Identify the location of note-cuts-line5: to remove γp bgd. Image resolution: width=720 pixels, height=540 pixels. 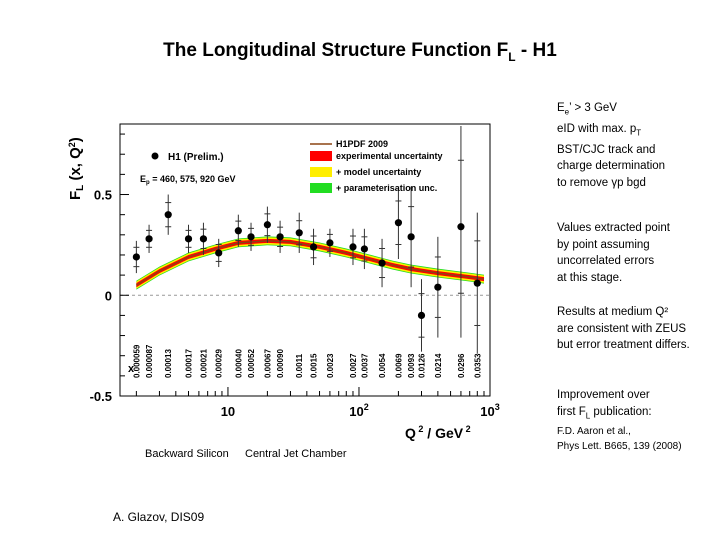
(601, 182).